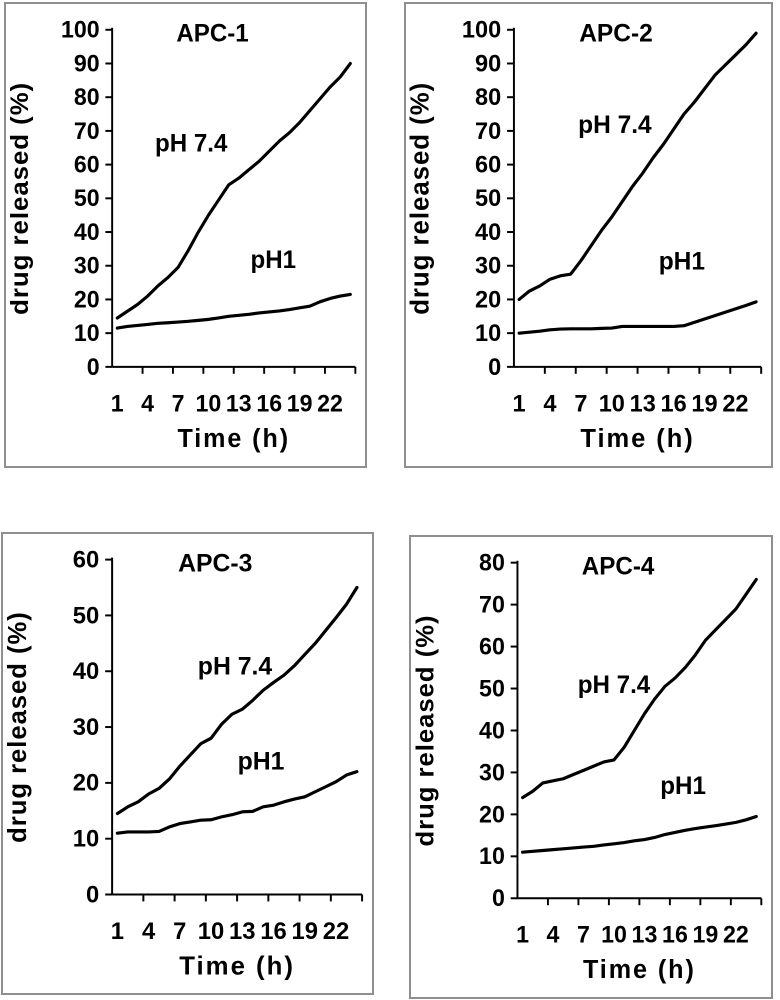 The height and width of the screenshot is (1000, 780). I want to click on chart-title: APC-2, so click(616, 34).